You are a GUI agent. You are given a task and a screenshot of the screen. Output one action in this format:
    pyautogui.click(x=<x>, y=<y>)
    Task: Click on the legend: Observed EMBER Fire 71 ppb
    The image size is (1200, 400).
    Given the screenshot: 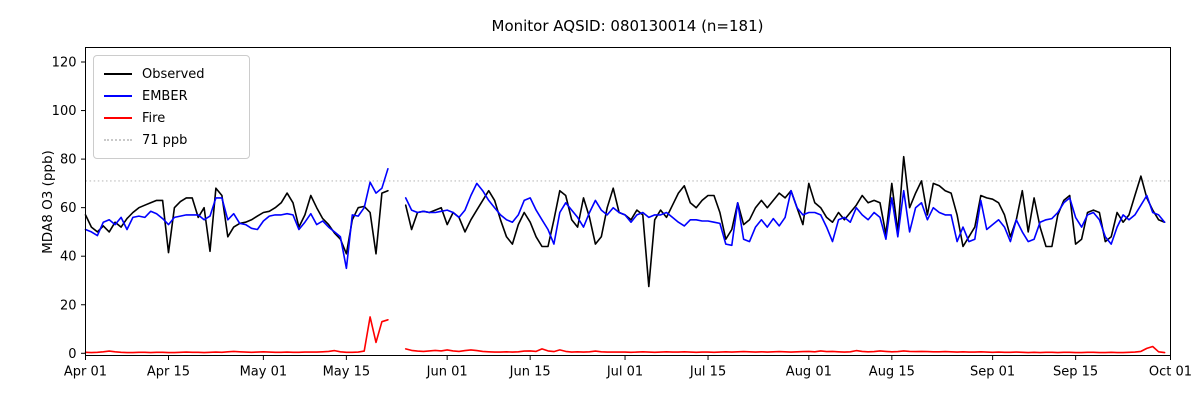 What is the action you would take?
    pyautogui.click(x=171, y=107)
    